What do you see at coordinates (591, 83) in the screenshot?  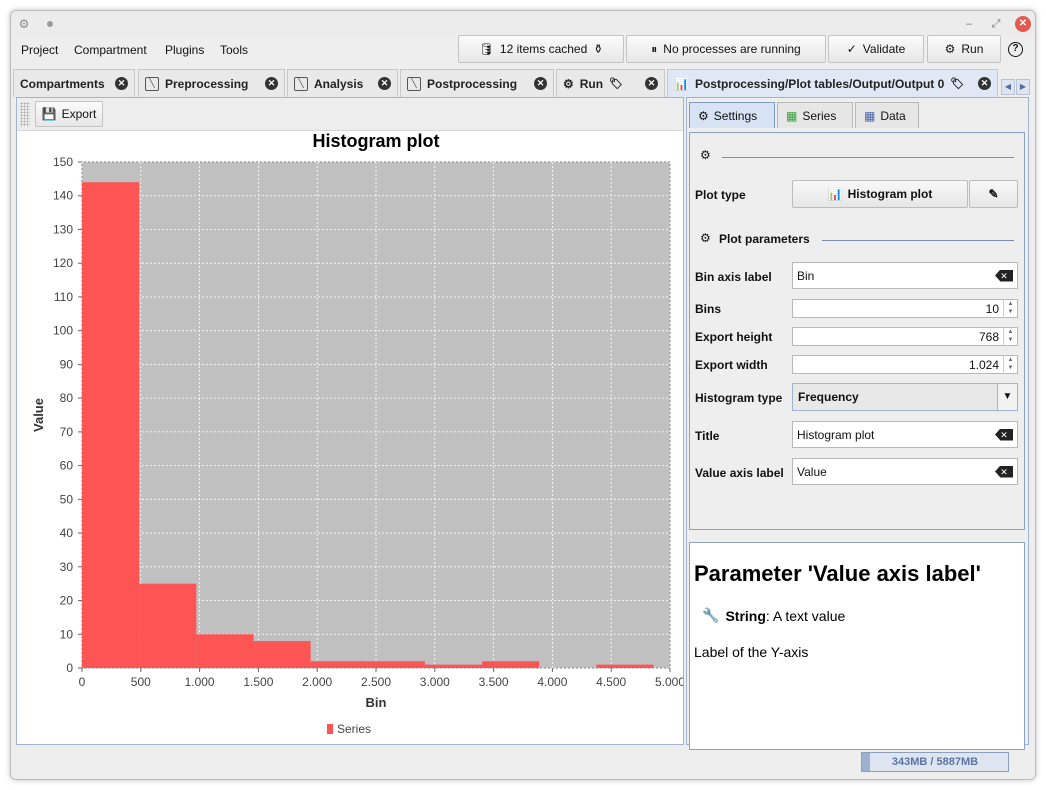 I see `tab-label: Run` at bounding box center [591, 83].